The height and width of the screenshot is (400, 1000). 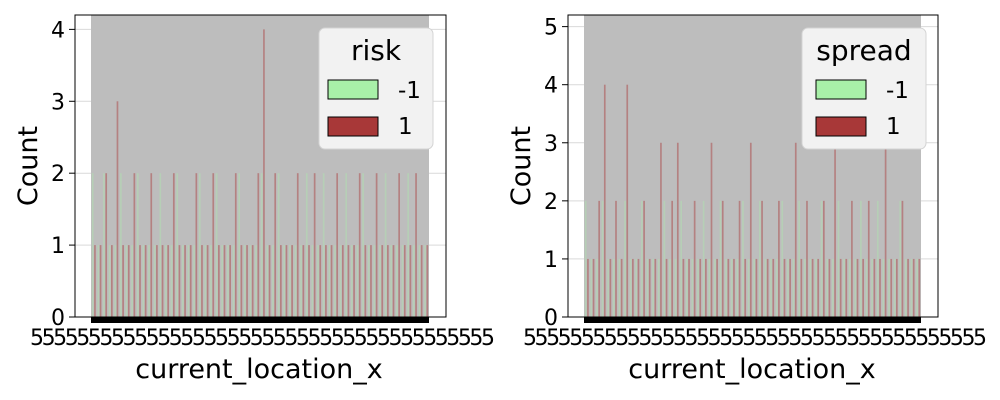 I want to click on x-tick-band, so click(x=752, y=320).